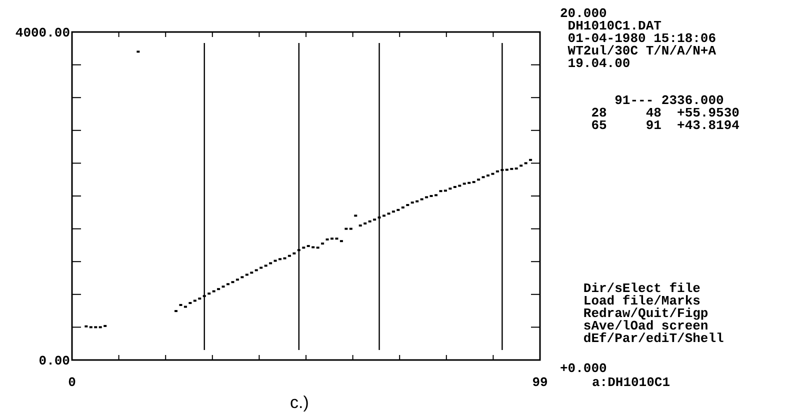  I want to click on text: Load file/Marks, so click(630, 301).